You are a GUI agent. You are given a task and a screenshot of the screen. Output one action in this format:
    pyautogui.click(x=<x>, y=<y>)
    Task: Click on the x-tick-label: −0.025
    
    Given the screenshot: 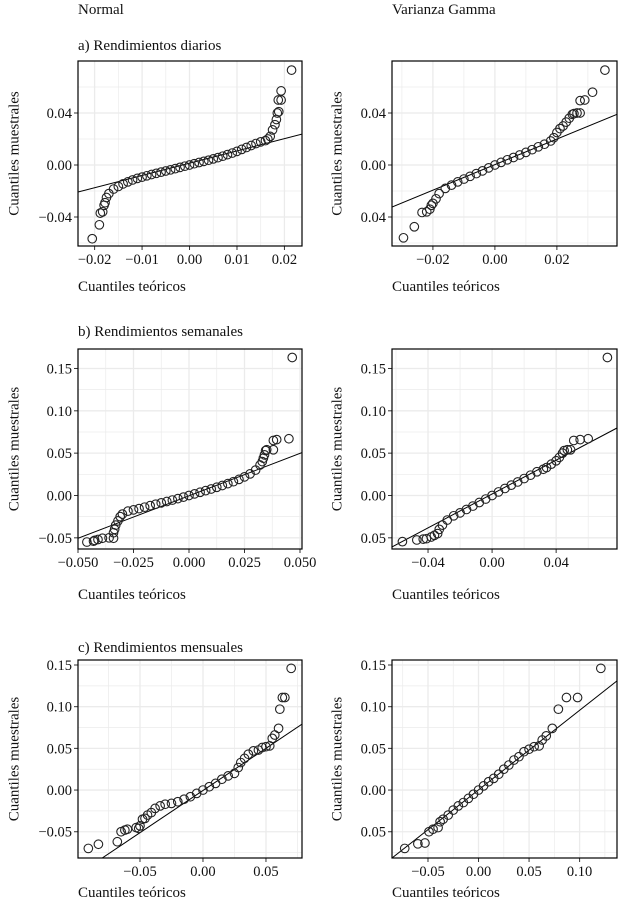 What is the action you would take?
    pyautogui.click(x=133, y=563)
    